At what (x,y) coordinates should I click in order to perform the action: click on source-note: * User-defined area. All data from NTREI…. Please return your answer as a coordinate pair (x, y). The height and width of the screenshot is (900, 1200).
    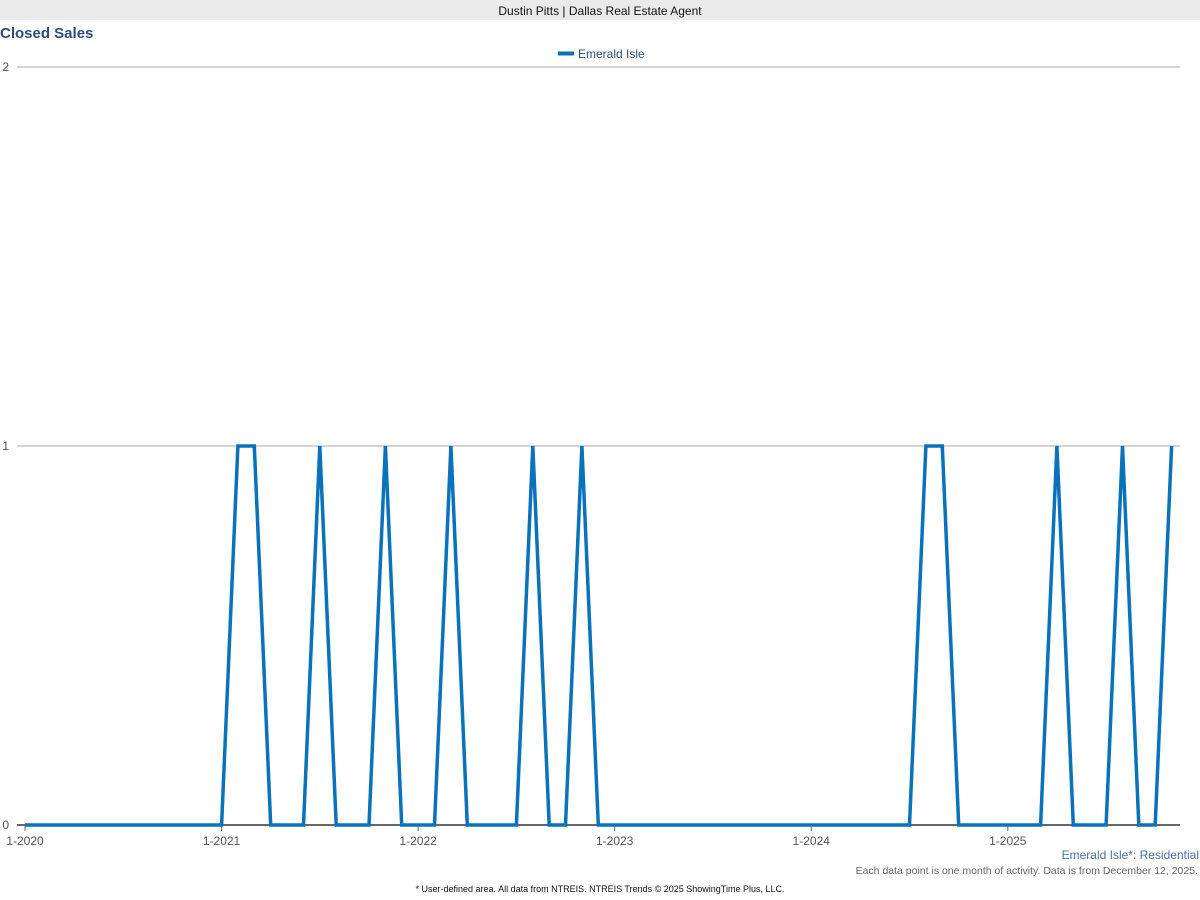
    Looking at the image, I should click on (600, 889).